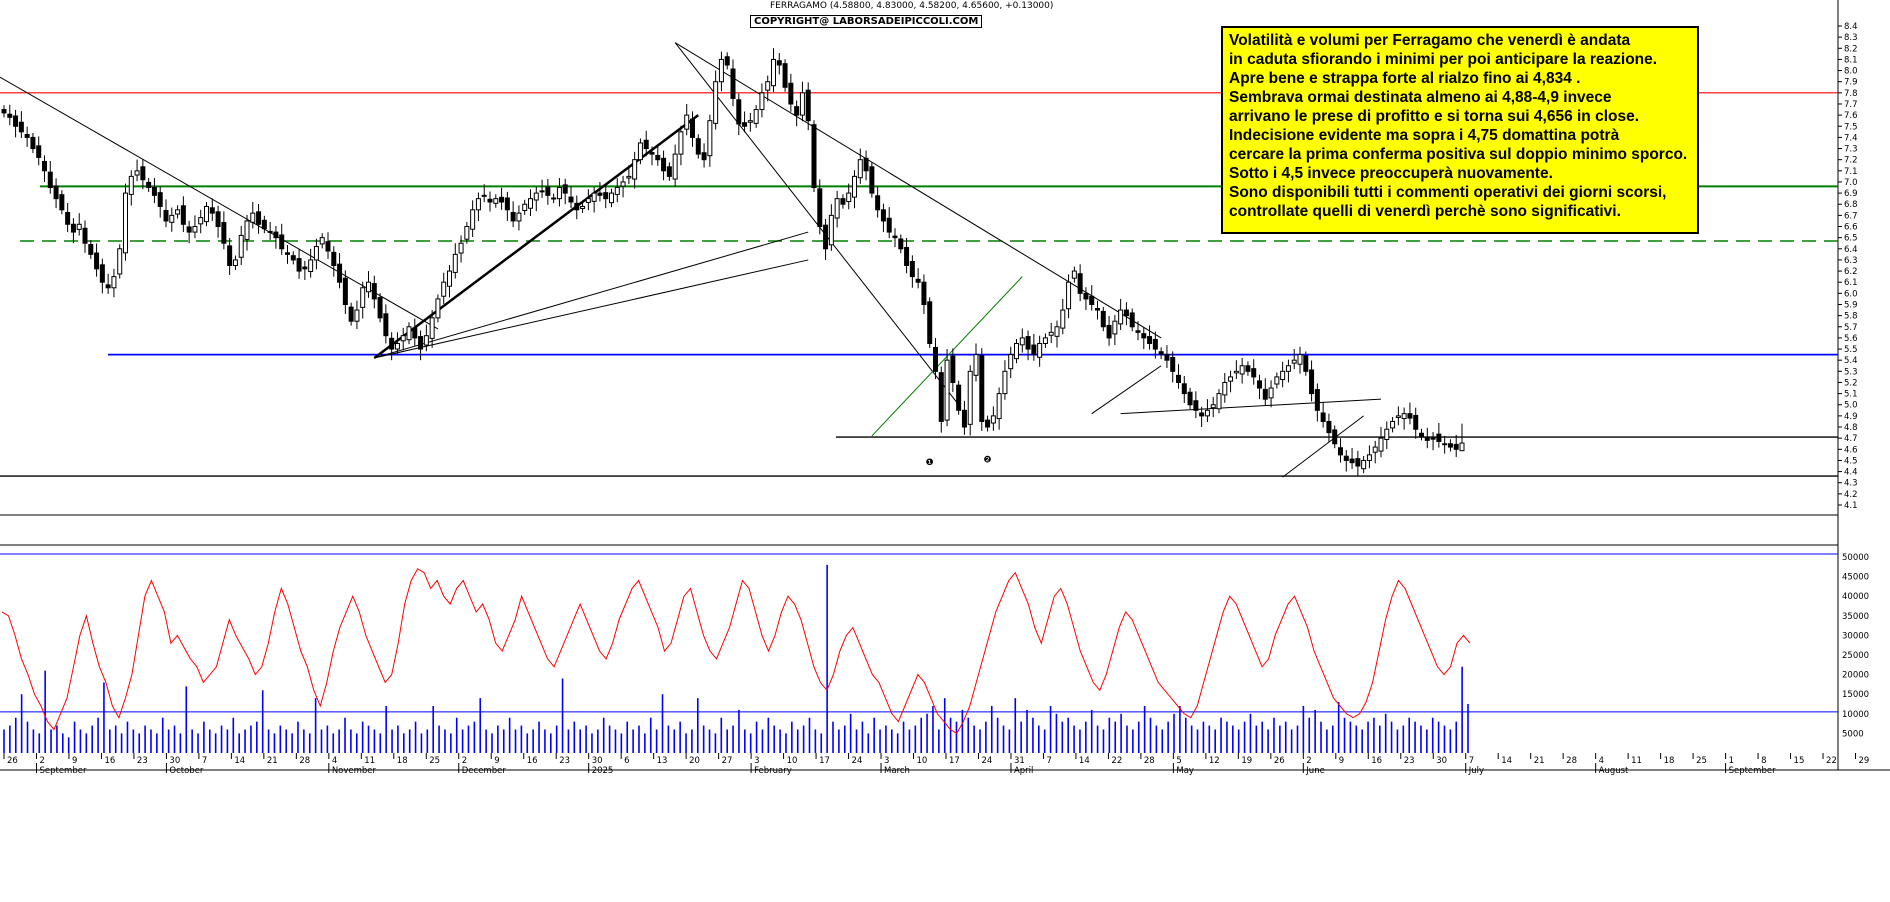 This screenshot has width=1890, height=902. Describe the element at coordinates (773, 771) in the screenshot. I see `month-label: February` at that location.